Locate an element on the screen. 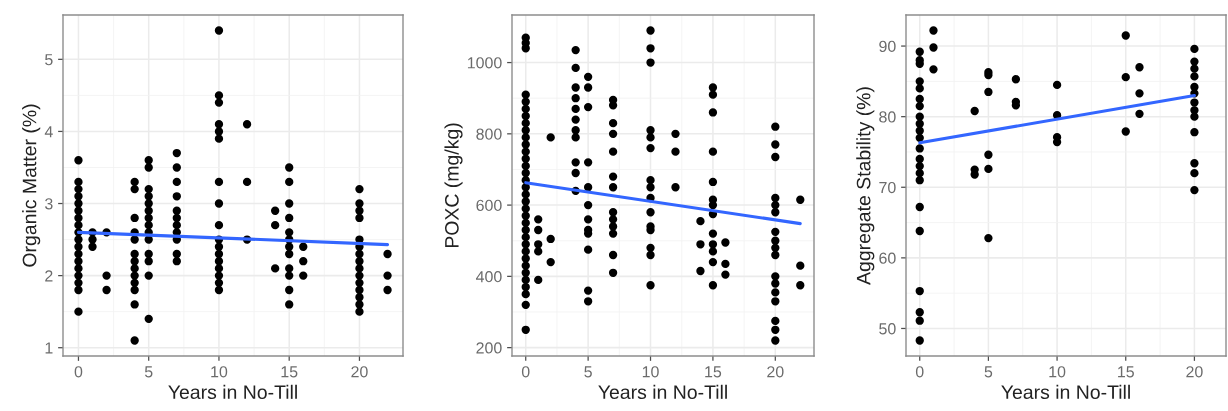 This screenshot has width=1228, height=411. y-tick-label: 3 is located at coordinates (49, 204).